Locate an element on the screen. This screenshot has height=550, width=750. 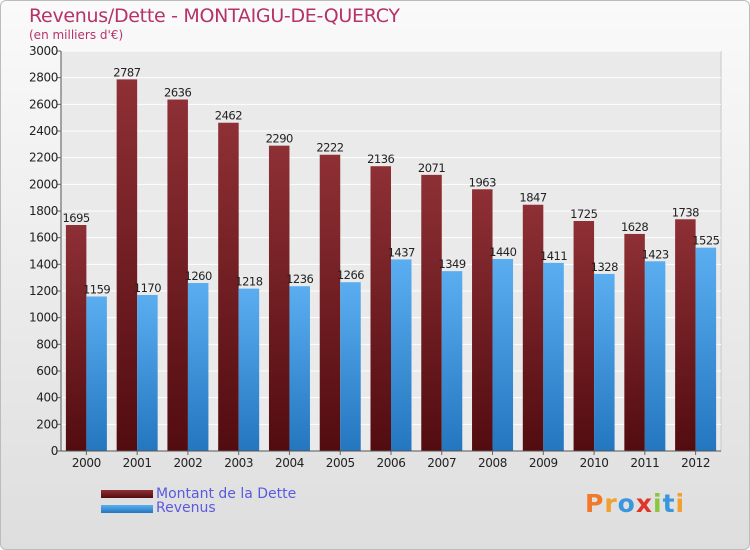
y-tick-label: 400 is located at coordinates (47, 398).